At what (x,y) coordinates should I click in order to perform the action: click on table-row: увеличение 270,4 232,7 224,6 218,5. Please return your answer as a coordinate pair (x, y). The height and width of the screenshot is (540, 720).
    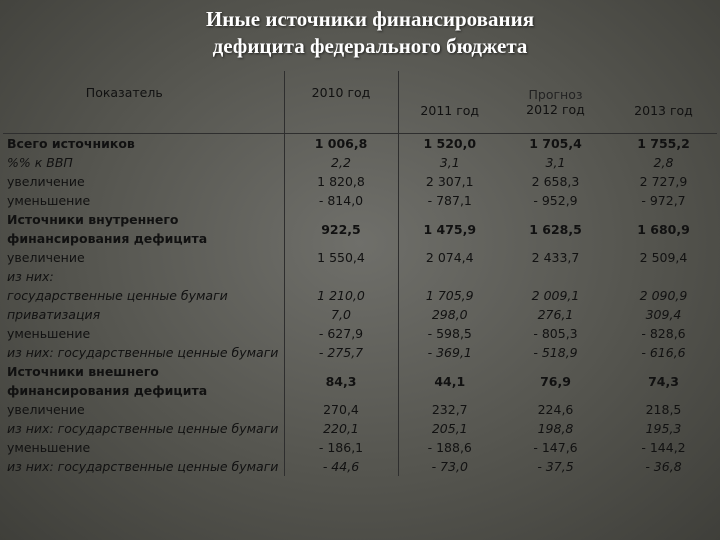
    Looking at the image, I should click on (360, 409).